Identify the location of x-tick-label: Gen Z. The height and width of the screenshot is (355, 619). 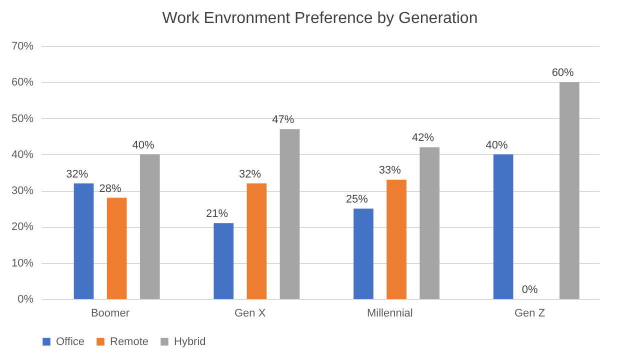
(530, 314).